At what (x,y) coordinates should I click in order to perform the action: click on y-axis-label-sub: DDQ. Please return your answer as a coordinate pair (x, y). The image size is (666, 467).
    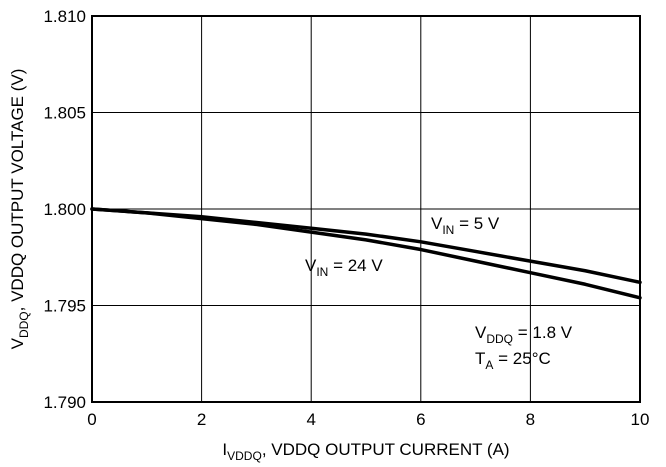
    Looking at the image, I should click on (24, 324).